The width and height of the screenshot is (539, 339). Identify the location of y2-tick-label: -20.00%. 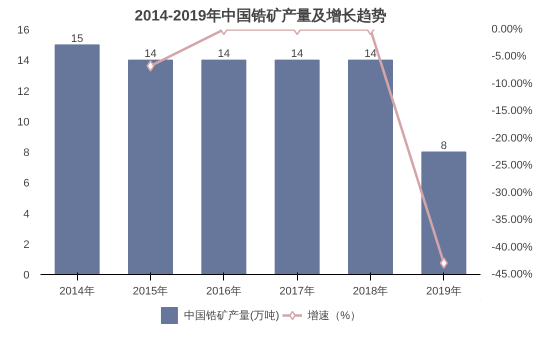
(512, 138).